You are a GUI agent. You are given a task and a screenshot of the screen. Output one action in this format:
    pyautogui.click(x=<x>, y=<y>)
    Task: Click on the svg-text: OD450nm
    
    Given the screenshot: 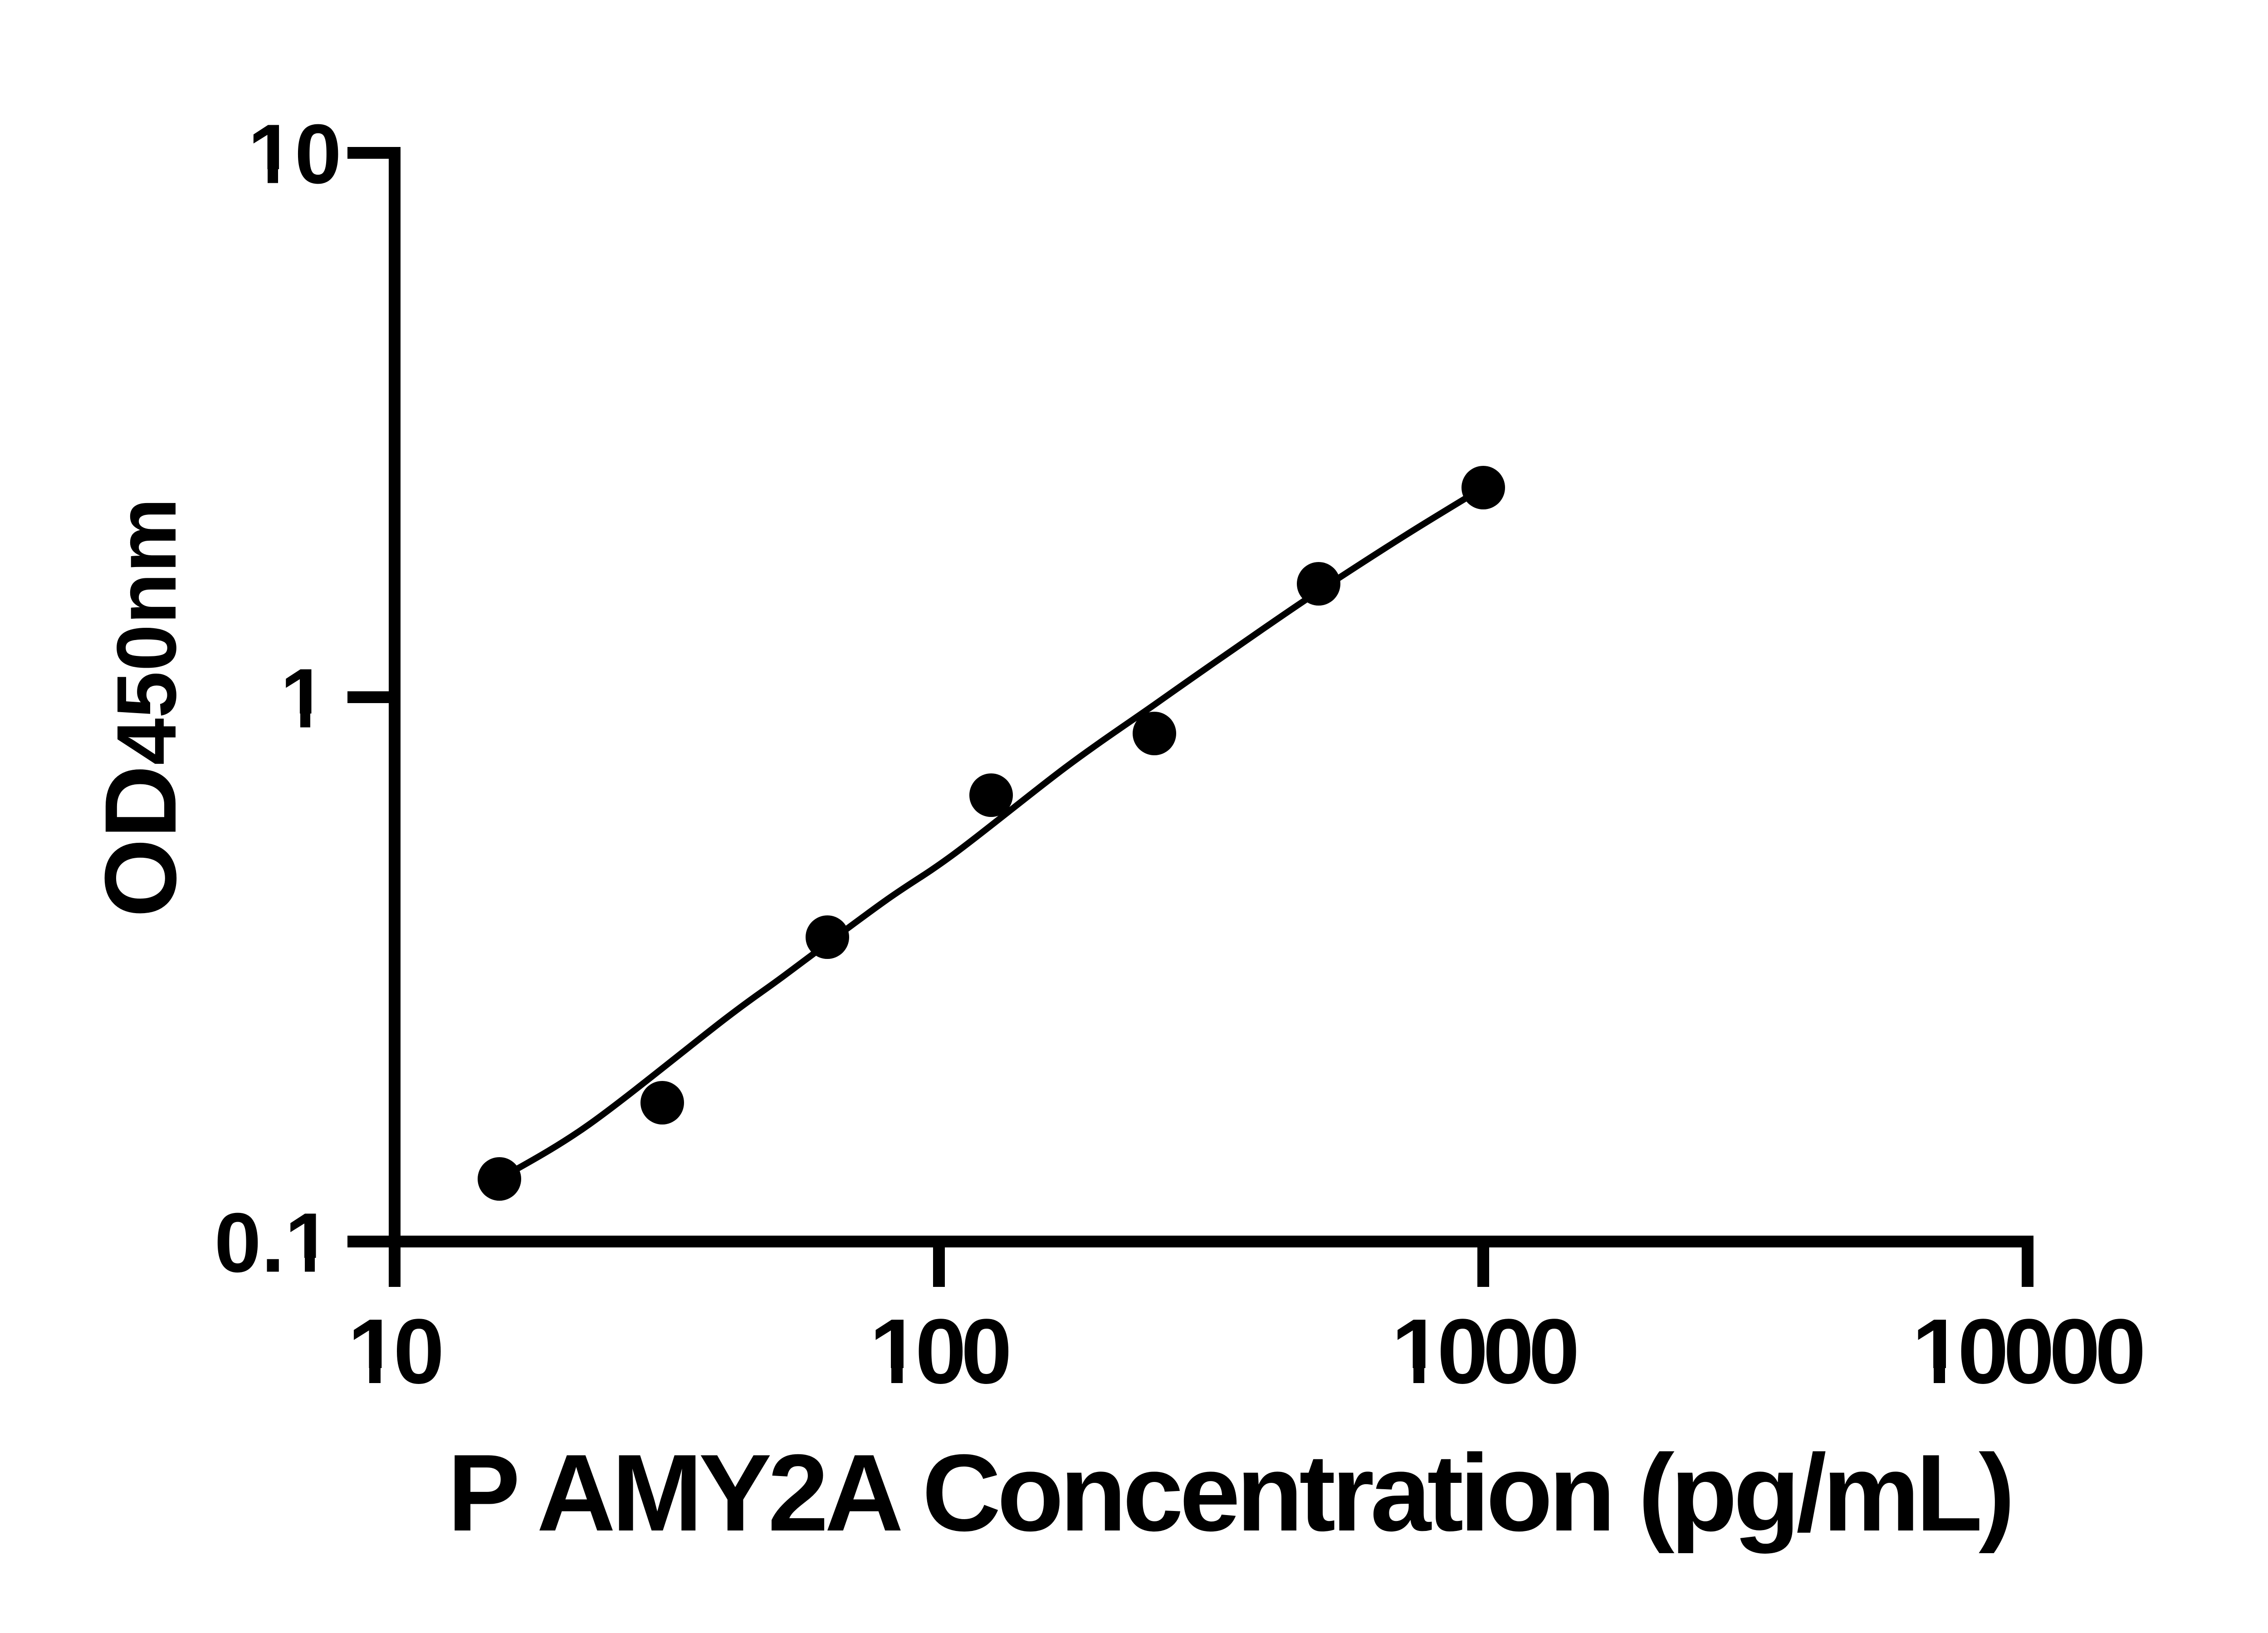 What is the action you would take?
    pyautogui.click(x=140, y=707)
    